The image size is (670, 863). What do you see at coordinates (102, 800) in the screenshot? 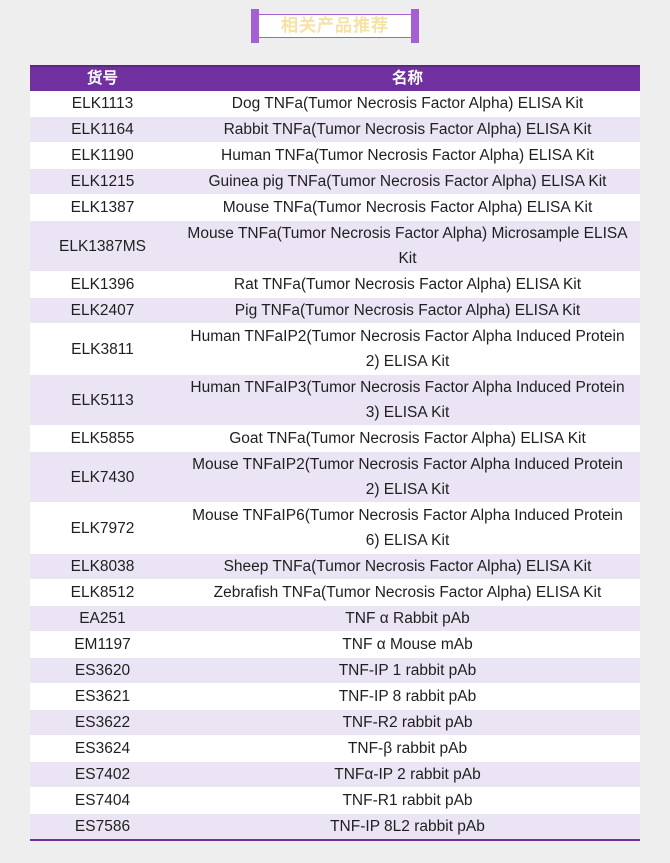
I see `product-code-cell: ES7404` at bounding box center [102, 800].